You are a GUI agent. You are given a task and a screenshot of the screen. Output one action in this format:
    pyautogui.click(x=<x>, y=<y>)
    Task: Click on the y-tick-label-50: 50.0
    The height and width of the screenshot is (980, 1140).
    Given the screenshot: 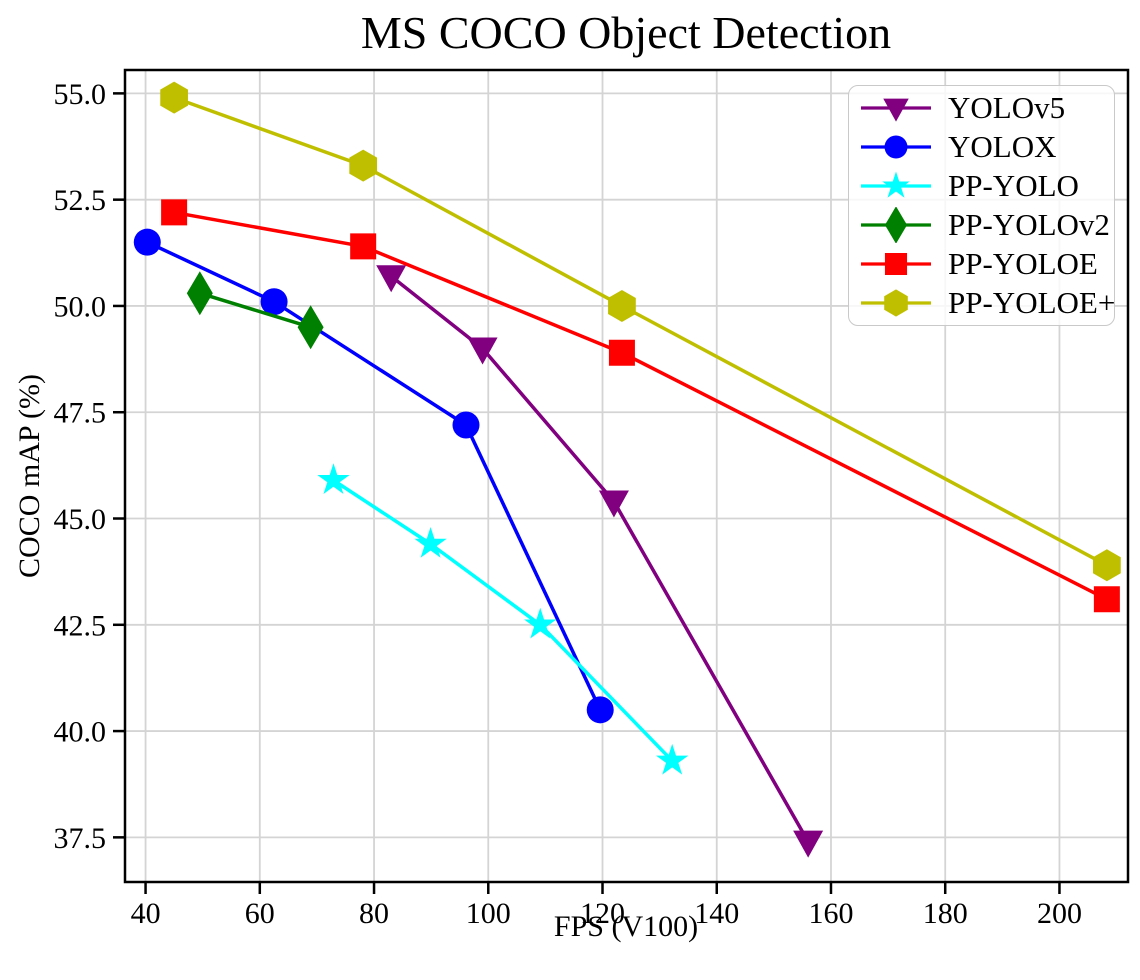 What is the action you would take?
    pyautogui.click(x=80, y=306)
    